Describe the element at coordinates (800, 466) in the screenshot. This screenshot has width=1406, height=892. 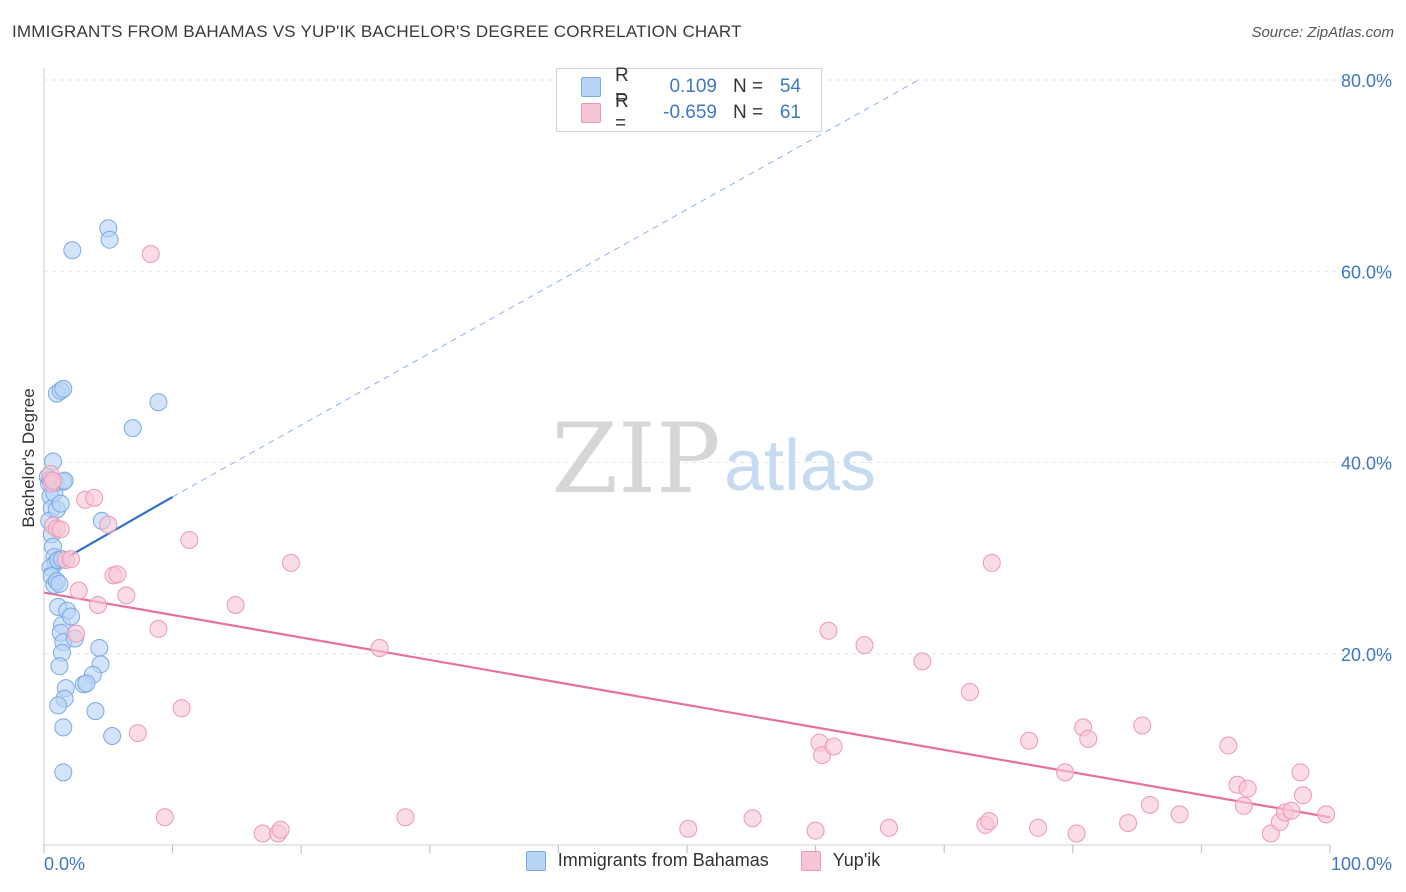
I see `watermark-atlas: atlas` at that location.